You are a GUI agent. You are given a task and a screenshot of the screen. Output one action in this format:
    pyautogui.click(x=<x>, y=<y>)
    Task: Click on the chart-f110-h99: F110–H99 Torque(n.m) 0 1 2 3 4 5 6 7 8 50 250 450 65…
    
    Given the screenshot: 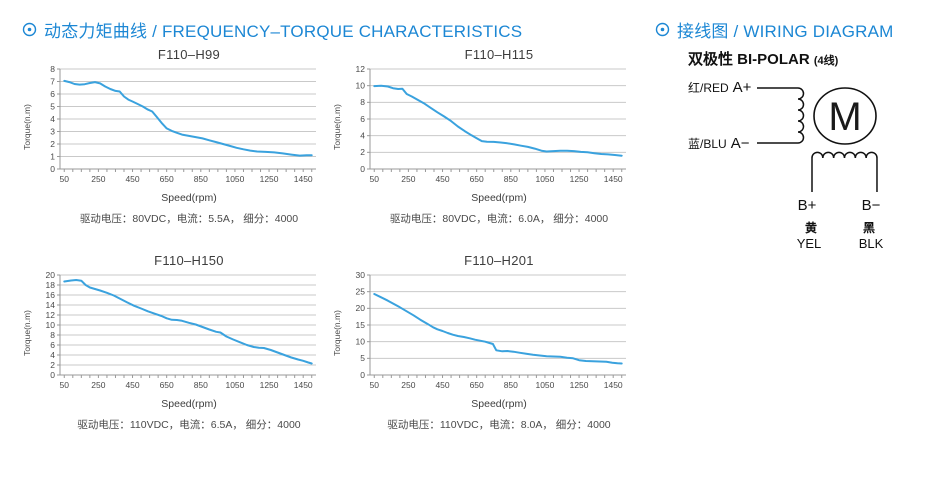 What is the action you would take?
    pyautogui.click(x=171, y=136)
    